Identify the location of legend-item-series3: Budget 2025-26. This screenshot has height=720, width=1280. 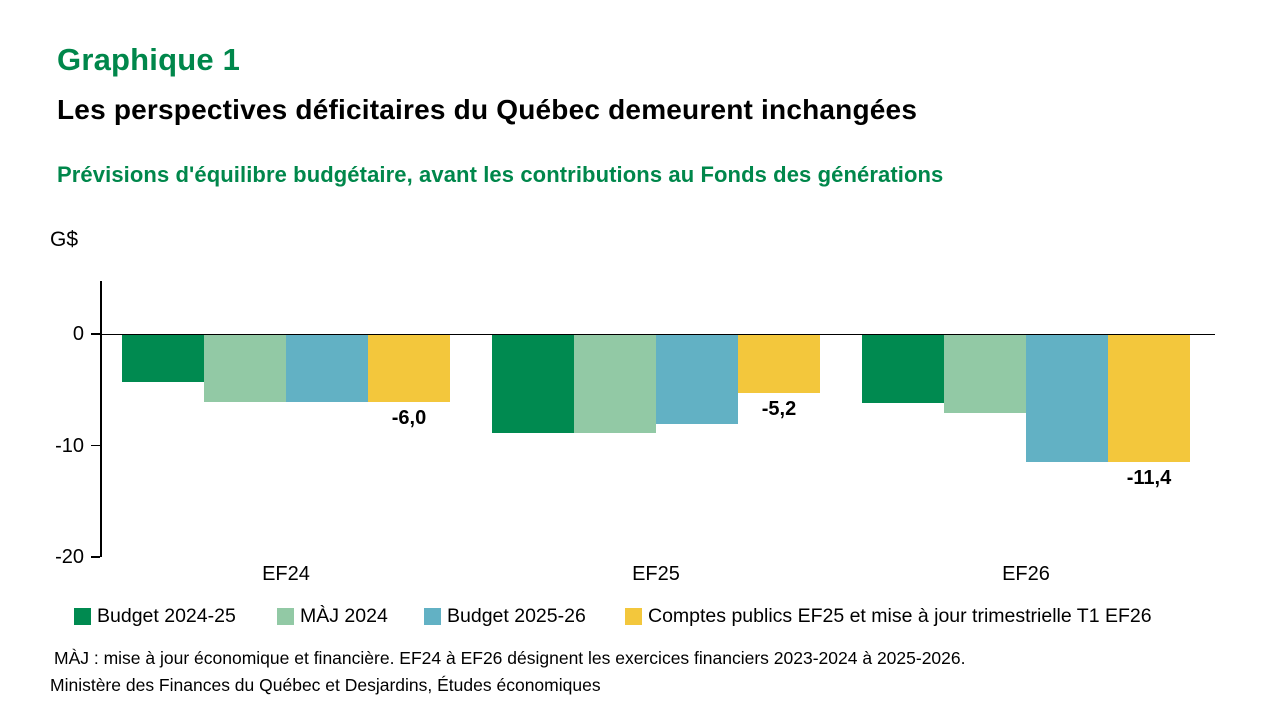
(505, 616).